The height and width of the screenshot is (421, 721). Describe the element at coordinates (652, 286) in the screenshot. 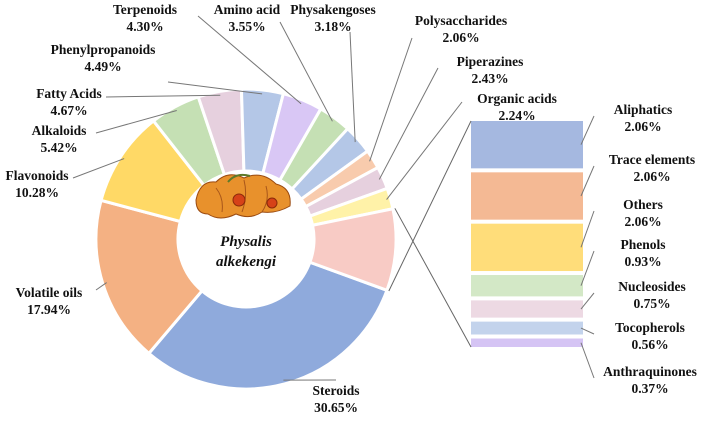

I see `label-nucleosides: Nucleosides` at that location.